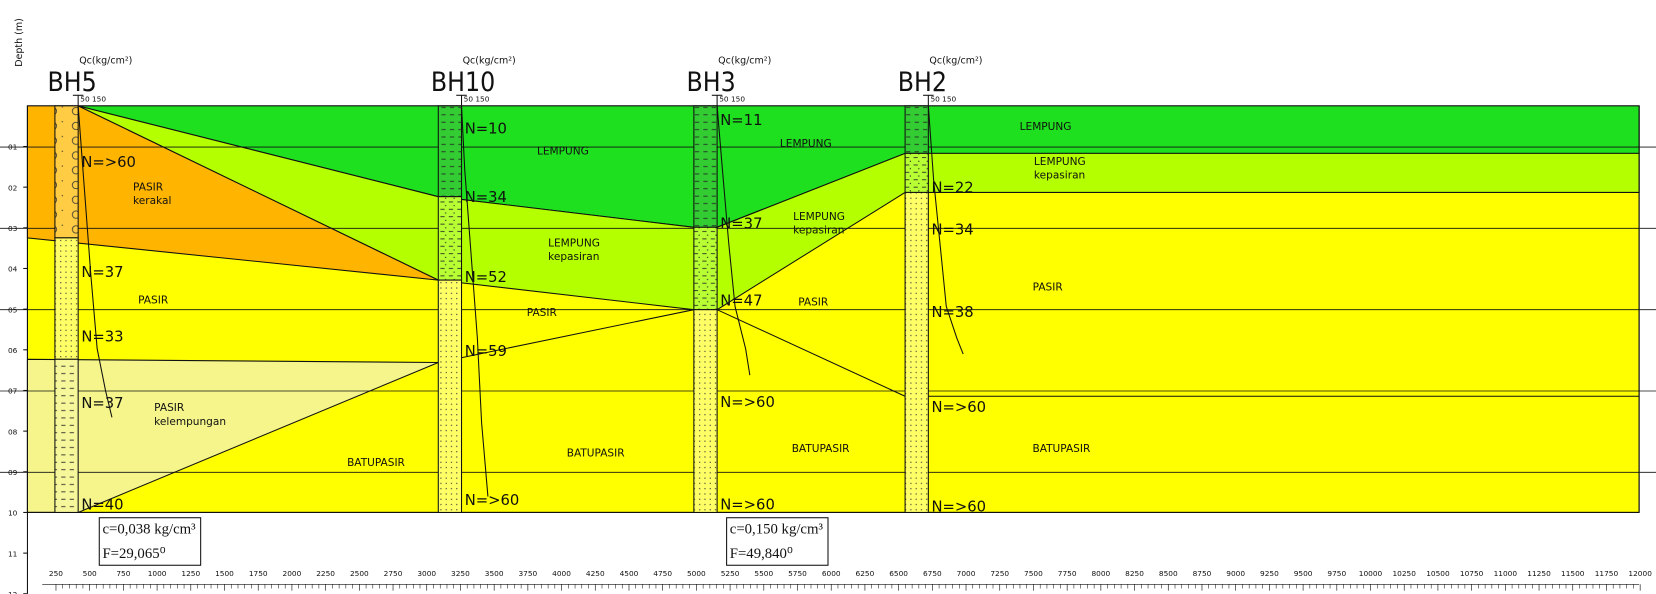 This screenshot has width=1656, height=594. I want to click on spt-label: N=33, so click(102, 336).